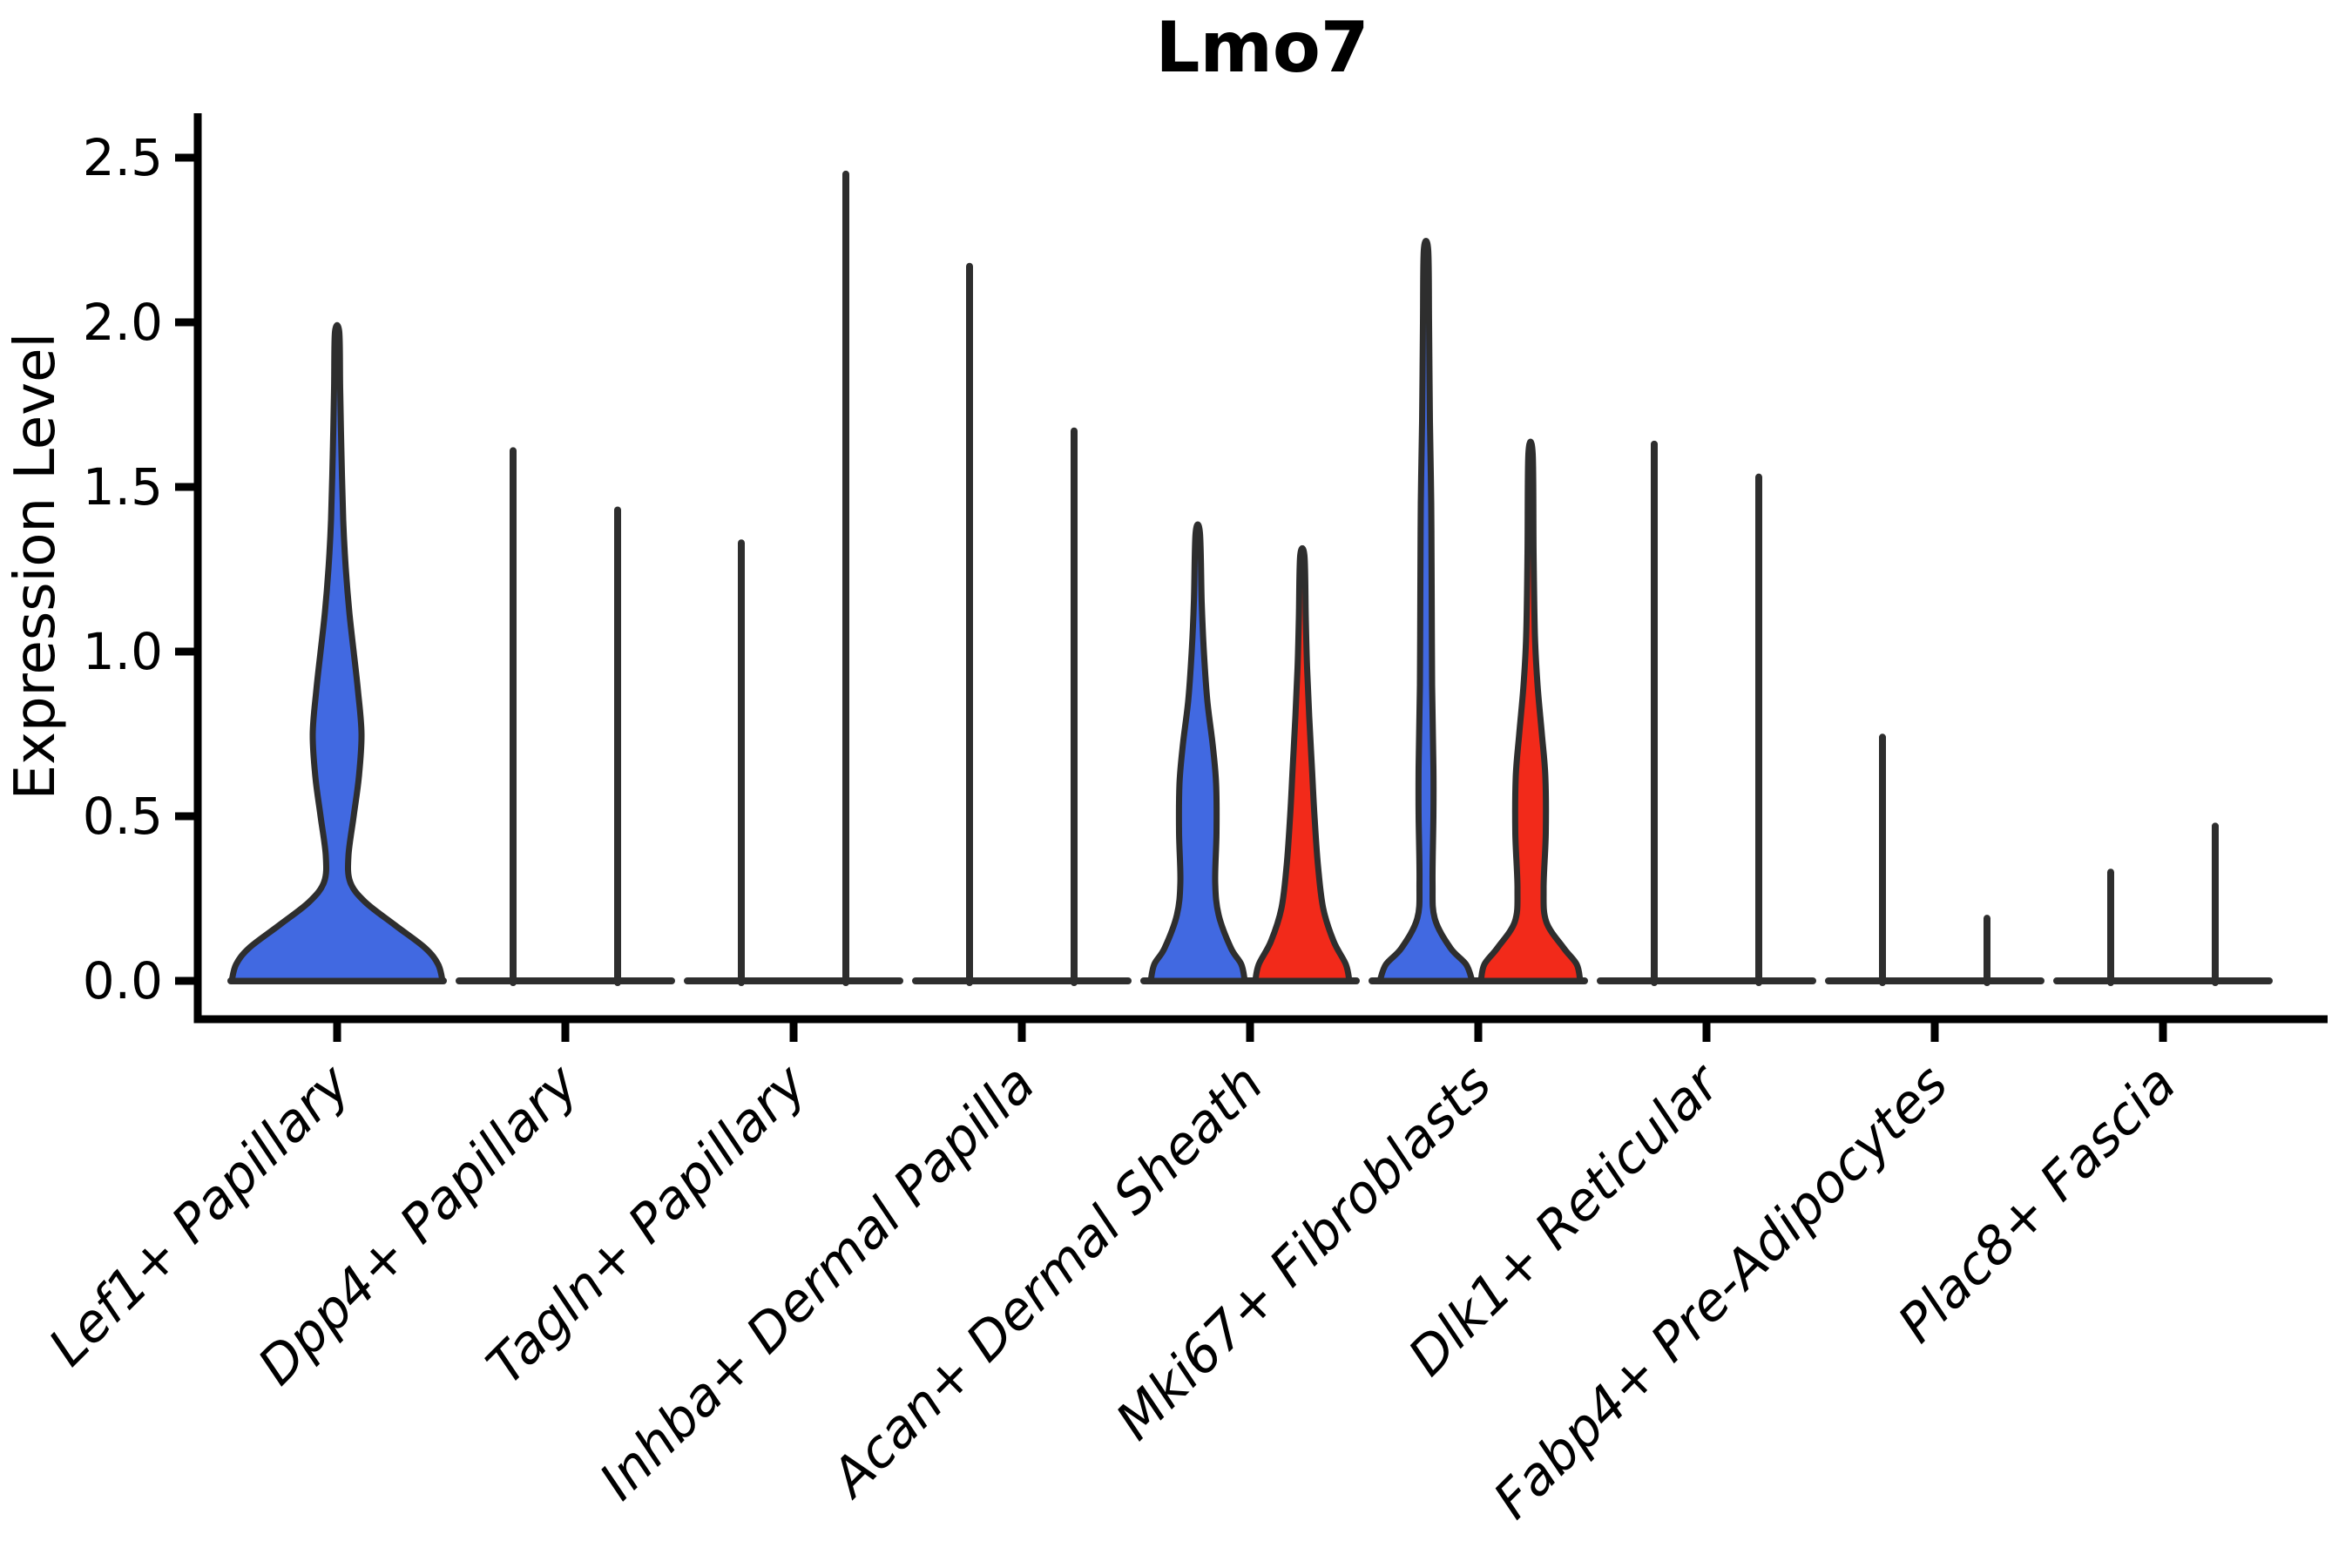  Describe the element at coordinates (1262, 48) in the screenshot. I see `plot-title: Lmo7` at that location.